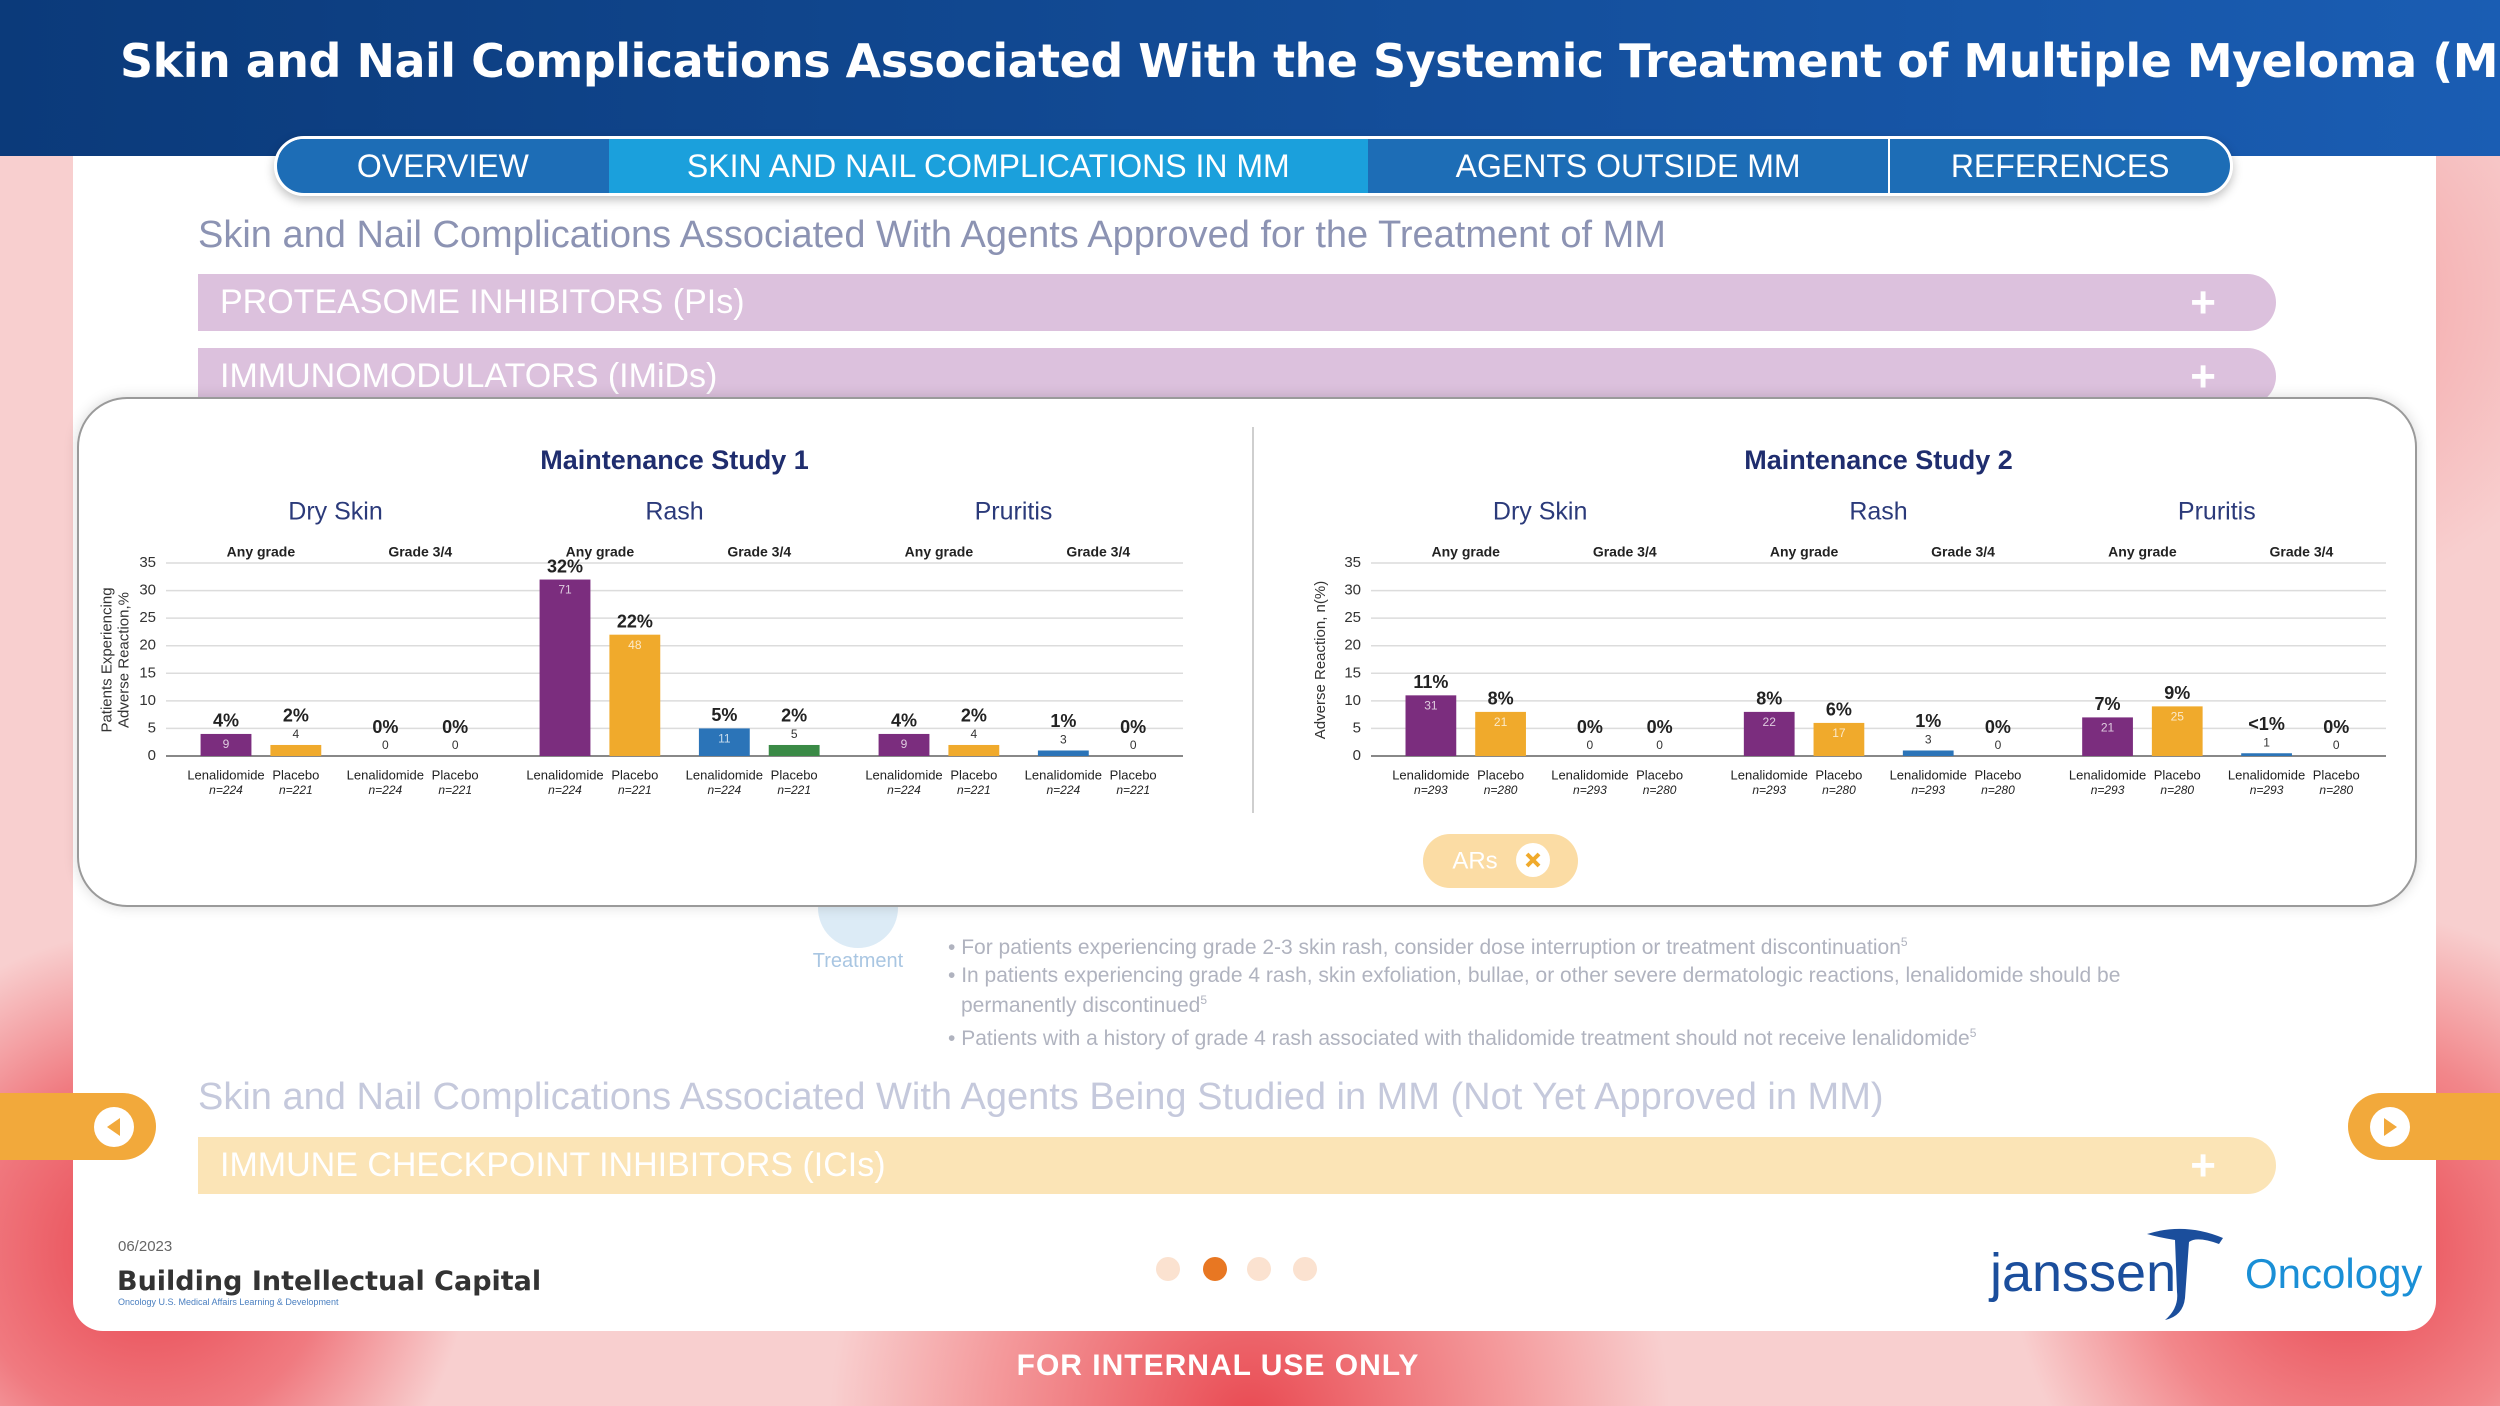 This screenshot has height=1406, width=2500. What do you see at coordinates (2334, 1273) in the screenshot?
I see `logo-sub: Oncology` at bounding box center [2334, 1273].